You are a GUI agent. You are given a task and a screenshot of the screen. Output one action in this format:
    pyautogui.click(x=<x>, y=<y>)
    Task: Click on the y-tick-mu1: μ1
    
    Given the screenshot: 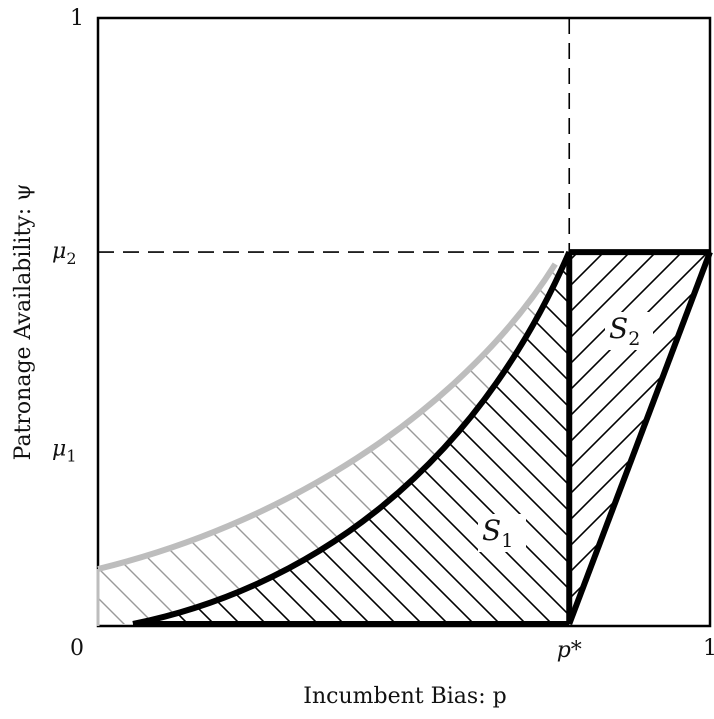 What is the action you would take?
    pyautogui.click(x=64, y=451)
    